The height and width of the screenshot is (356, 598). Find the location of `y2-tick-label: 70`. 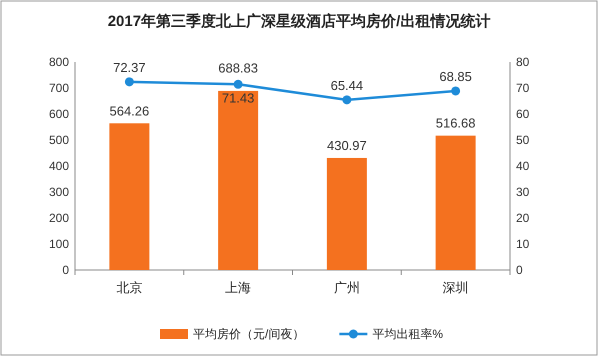

y2-tick-label: 70 is located at coordinates (523, 88).